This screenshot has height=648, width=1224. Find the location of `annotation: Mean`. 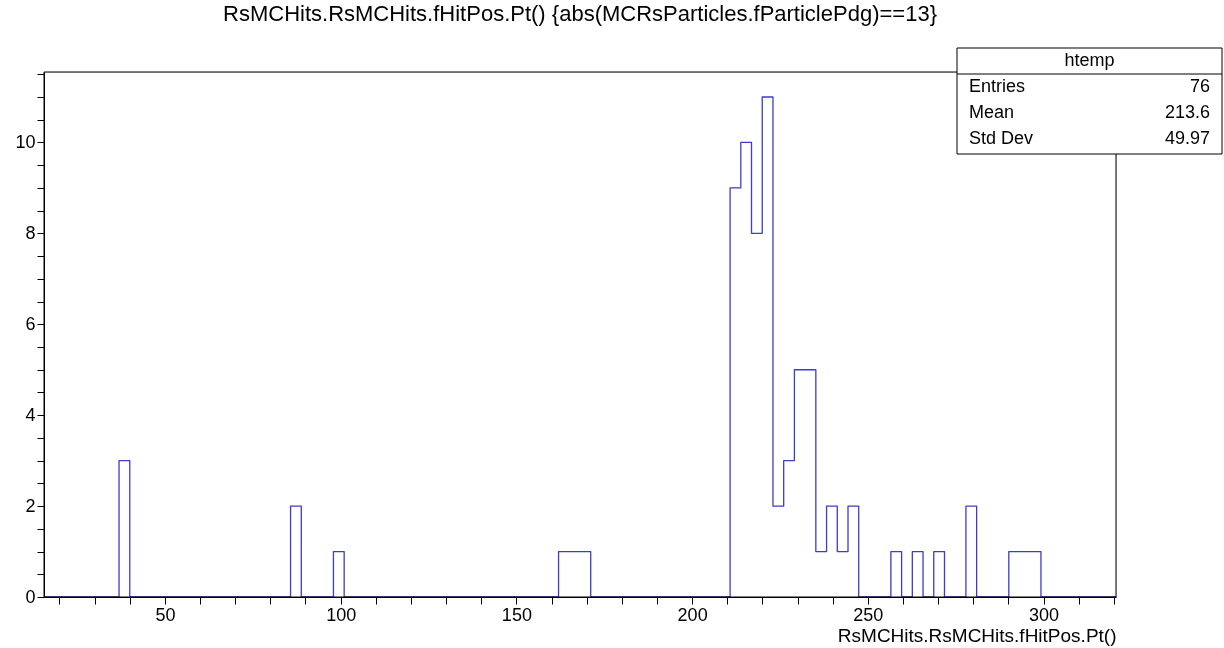

annotation: Mean is located at coordinates (992, 112).